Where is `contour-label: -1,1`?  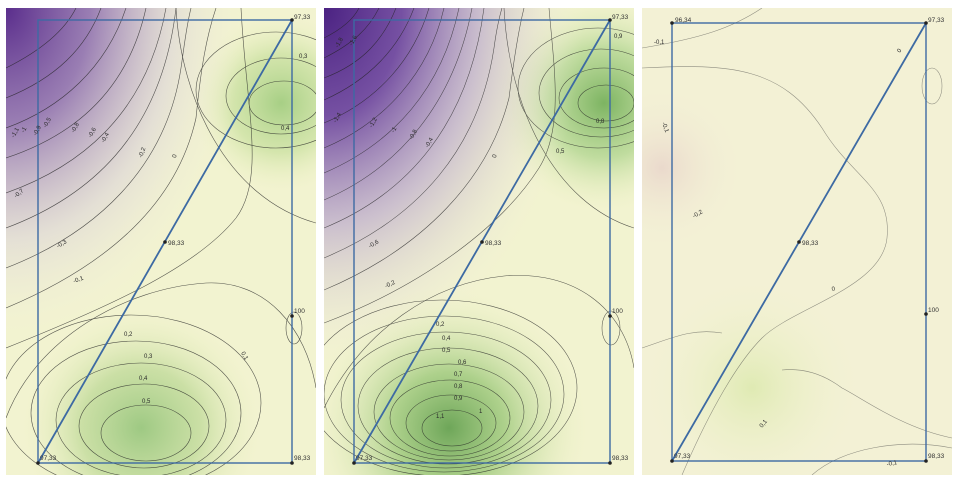
contour-label: -1,1 is located at coordinates (16, 132).